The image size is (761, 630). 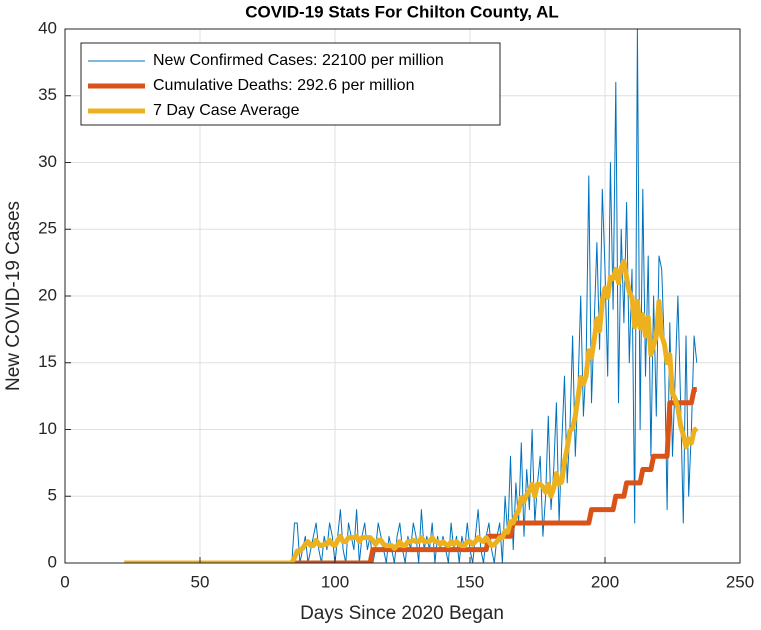 What do you see at coordinates (47, 228) in the screenshot?
I see `y-tick-label: 25` at bounding box center [47, 228].